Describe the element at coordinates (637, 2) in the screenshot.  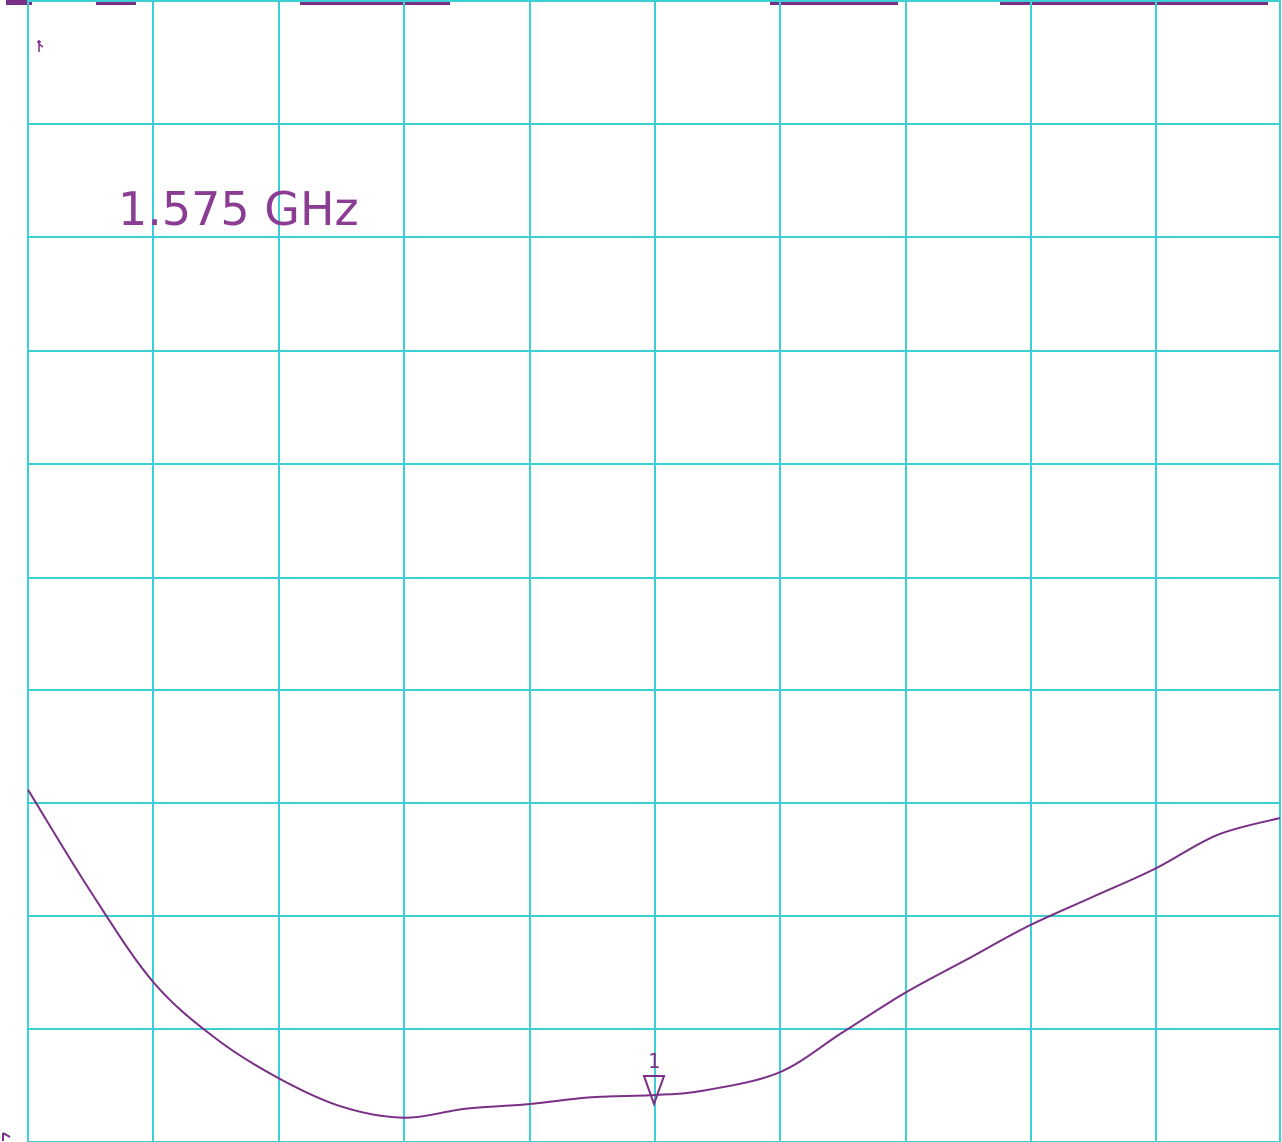
I see `header-fragments` at that location.